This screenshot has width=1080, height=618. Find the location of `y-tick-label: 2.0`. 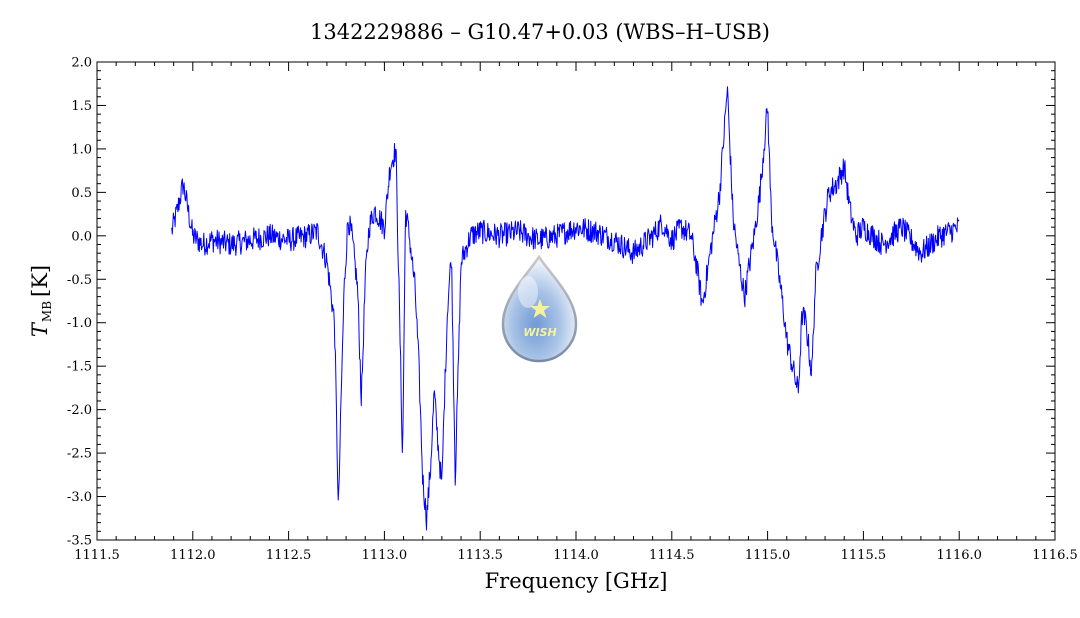

y-tick-label: 2.0 is located at coordinates (81, 63).